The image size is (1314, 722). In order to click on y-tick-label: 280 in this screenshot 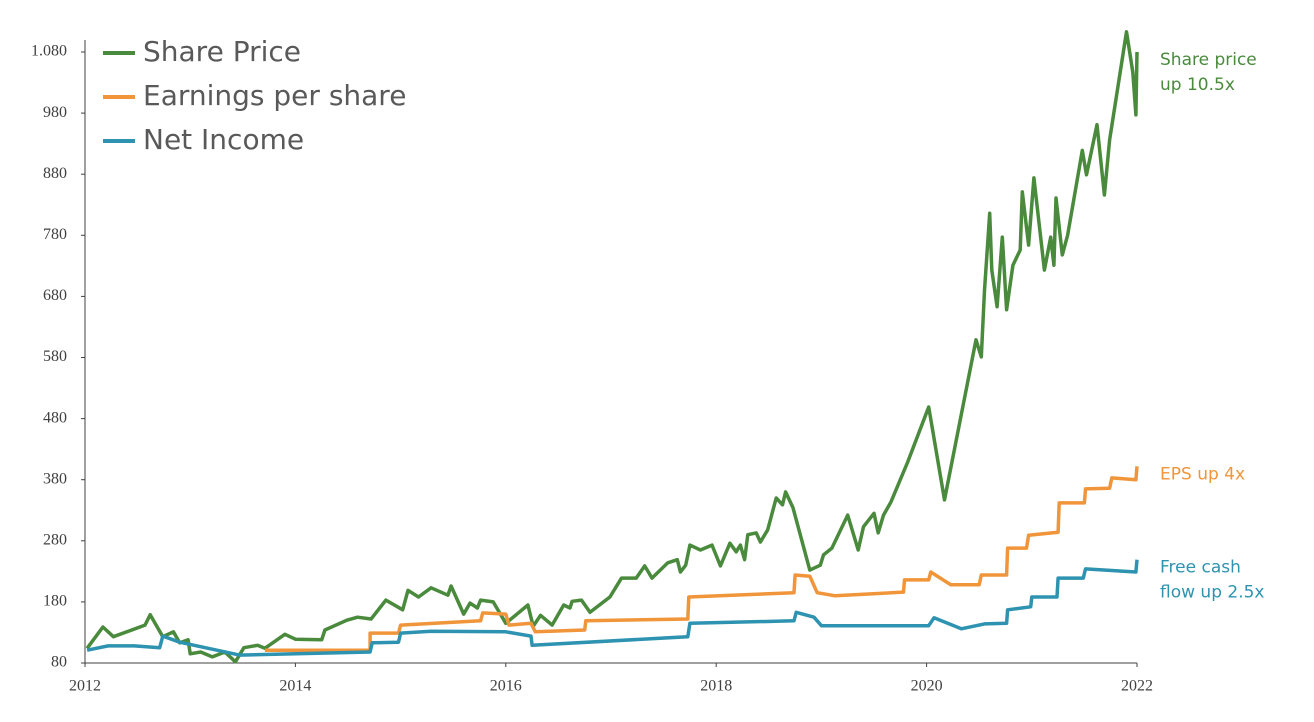, I will do `click(55, 539)`.